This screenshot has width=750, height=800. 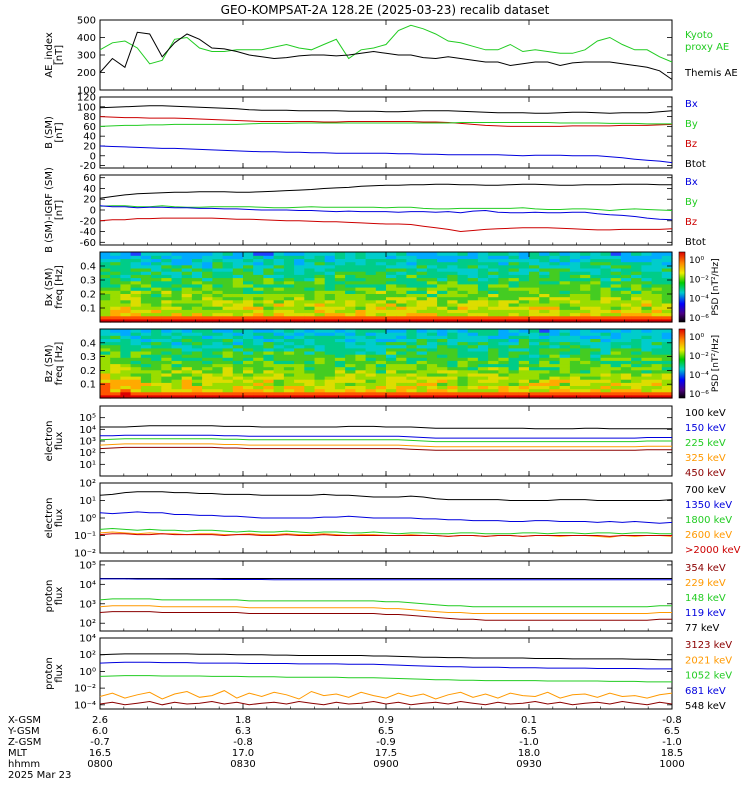 What do you see at coordinates (89, 189) in the screenshot?
I see `y-tick-label: 40` at bounding box center [89, 189].